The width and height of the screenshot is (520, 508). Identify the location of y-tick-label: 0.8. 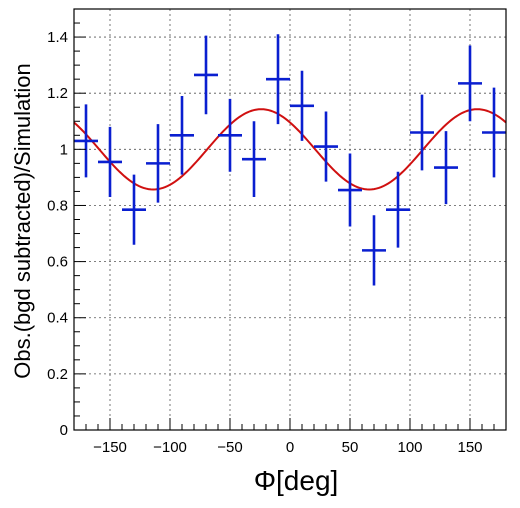
(57, 205).